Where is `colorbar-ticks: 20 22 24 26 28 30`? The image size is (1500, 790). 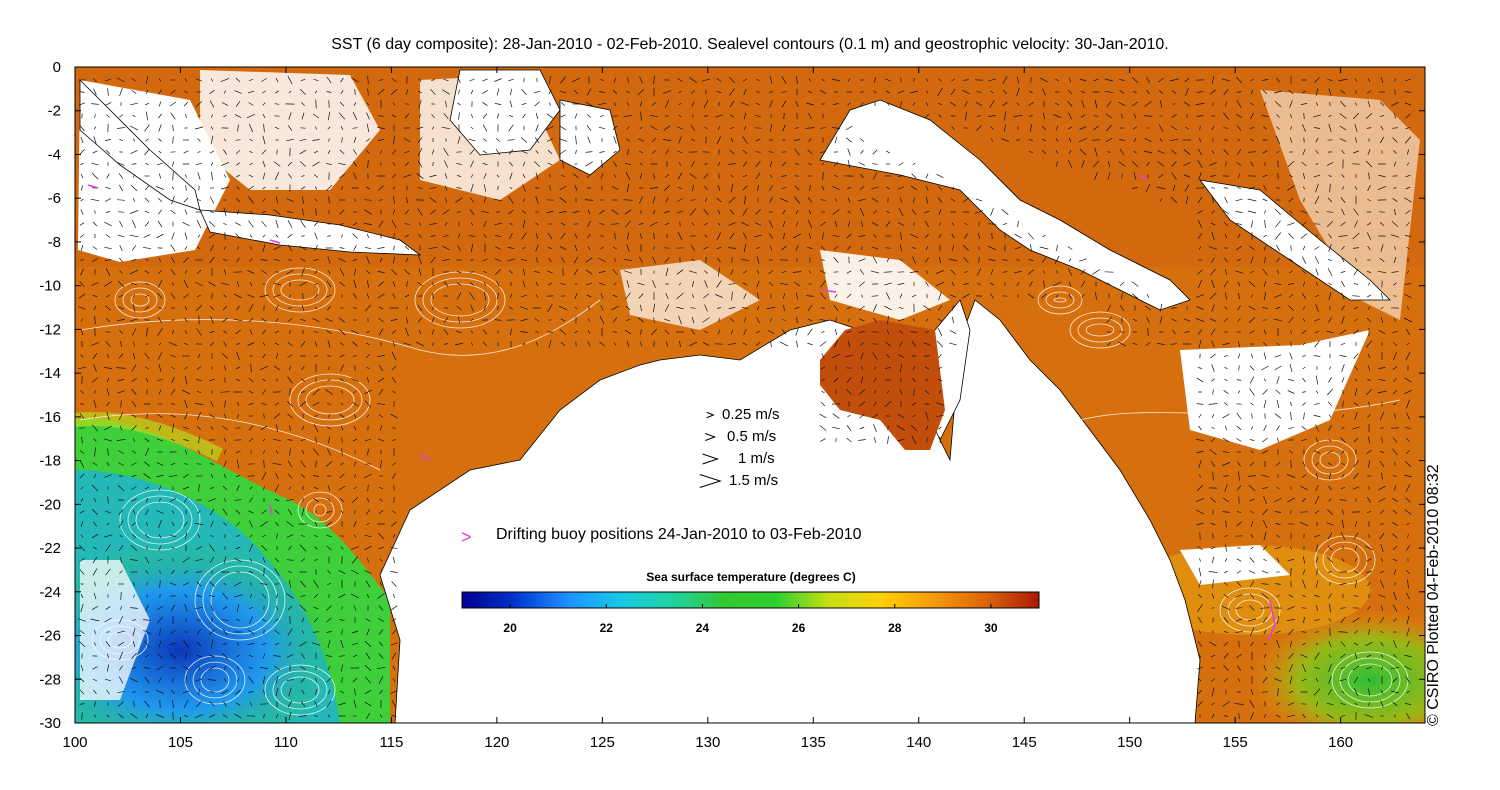 colorbar-ticks: 20 22 24 26 28 30 is located at coordinates (750, 619).